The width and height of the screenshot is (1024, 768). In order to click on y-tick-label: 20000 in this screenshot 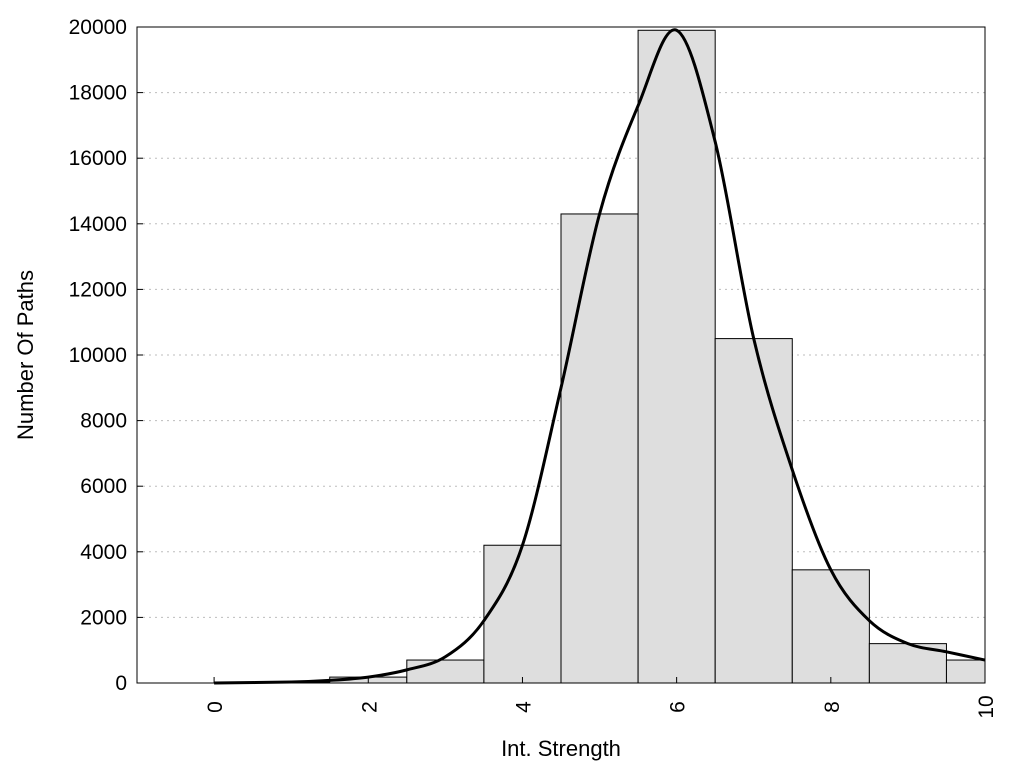, I will do `click(98, 27)`.